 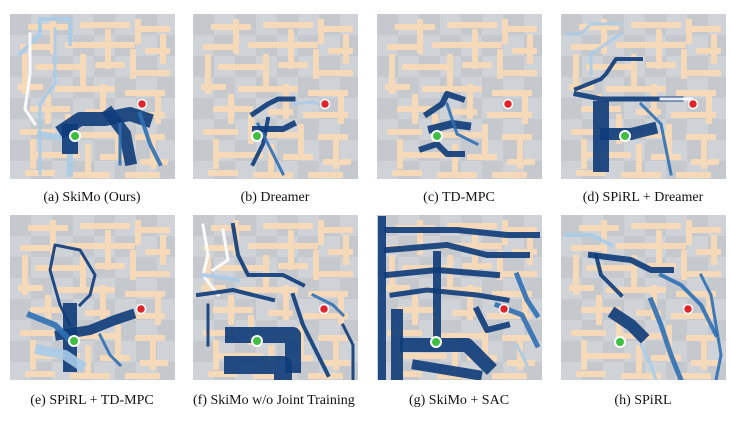 What do you see at coordinates (280, 400) in the screenshot?
I see `caption-f: (f) SkiMo w/o Joint Training` at bounding box center [280, 400].